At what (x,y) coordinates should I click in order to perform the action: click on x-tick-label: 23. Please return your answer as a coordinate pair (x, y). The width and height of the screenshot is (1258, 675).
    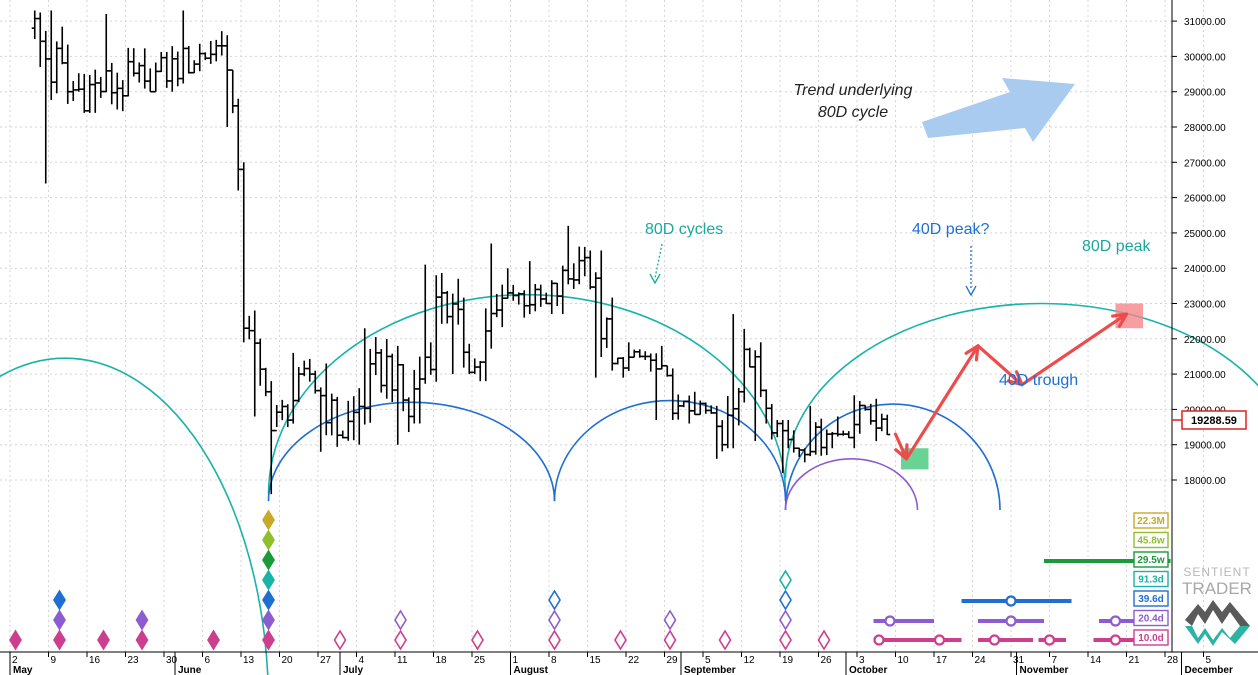
    Looking at the image, I should click on (134, 660).